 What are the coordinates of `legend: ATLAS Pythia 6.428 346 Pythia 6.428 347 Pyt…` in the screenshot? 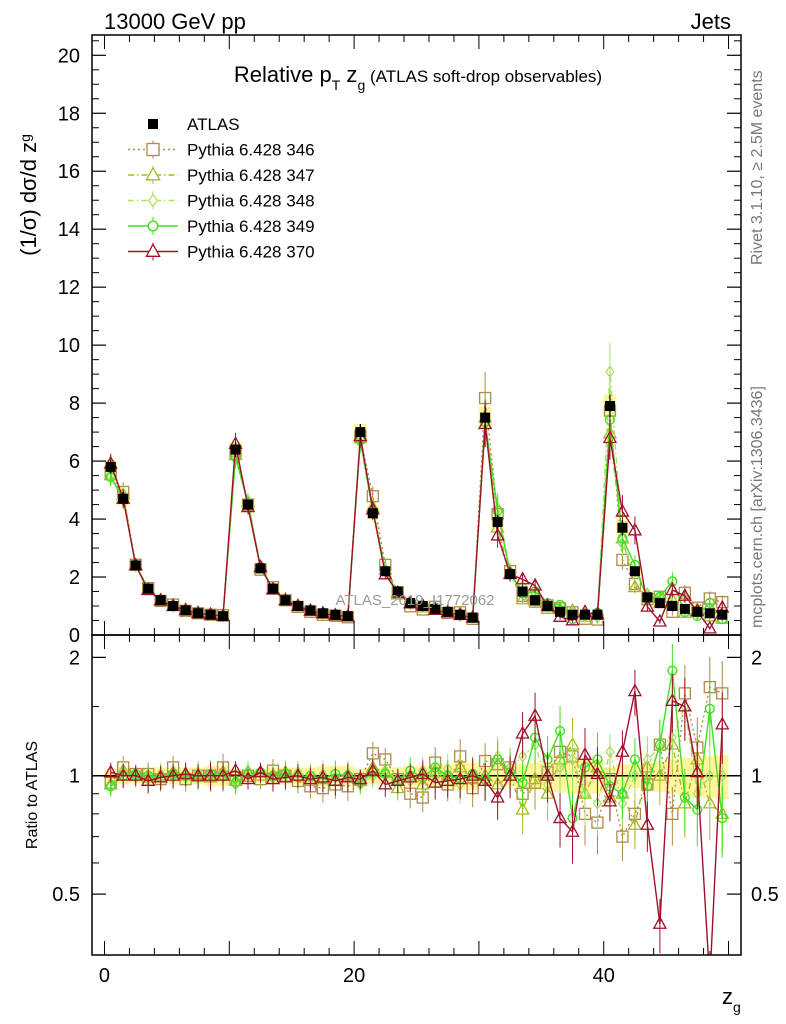 It's located at (221, 188).